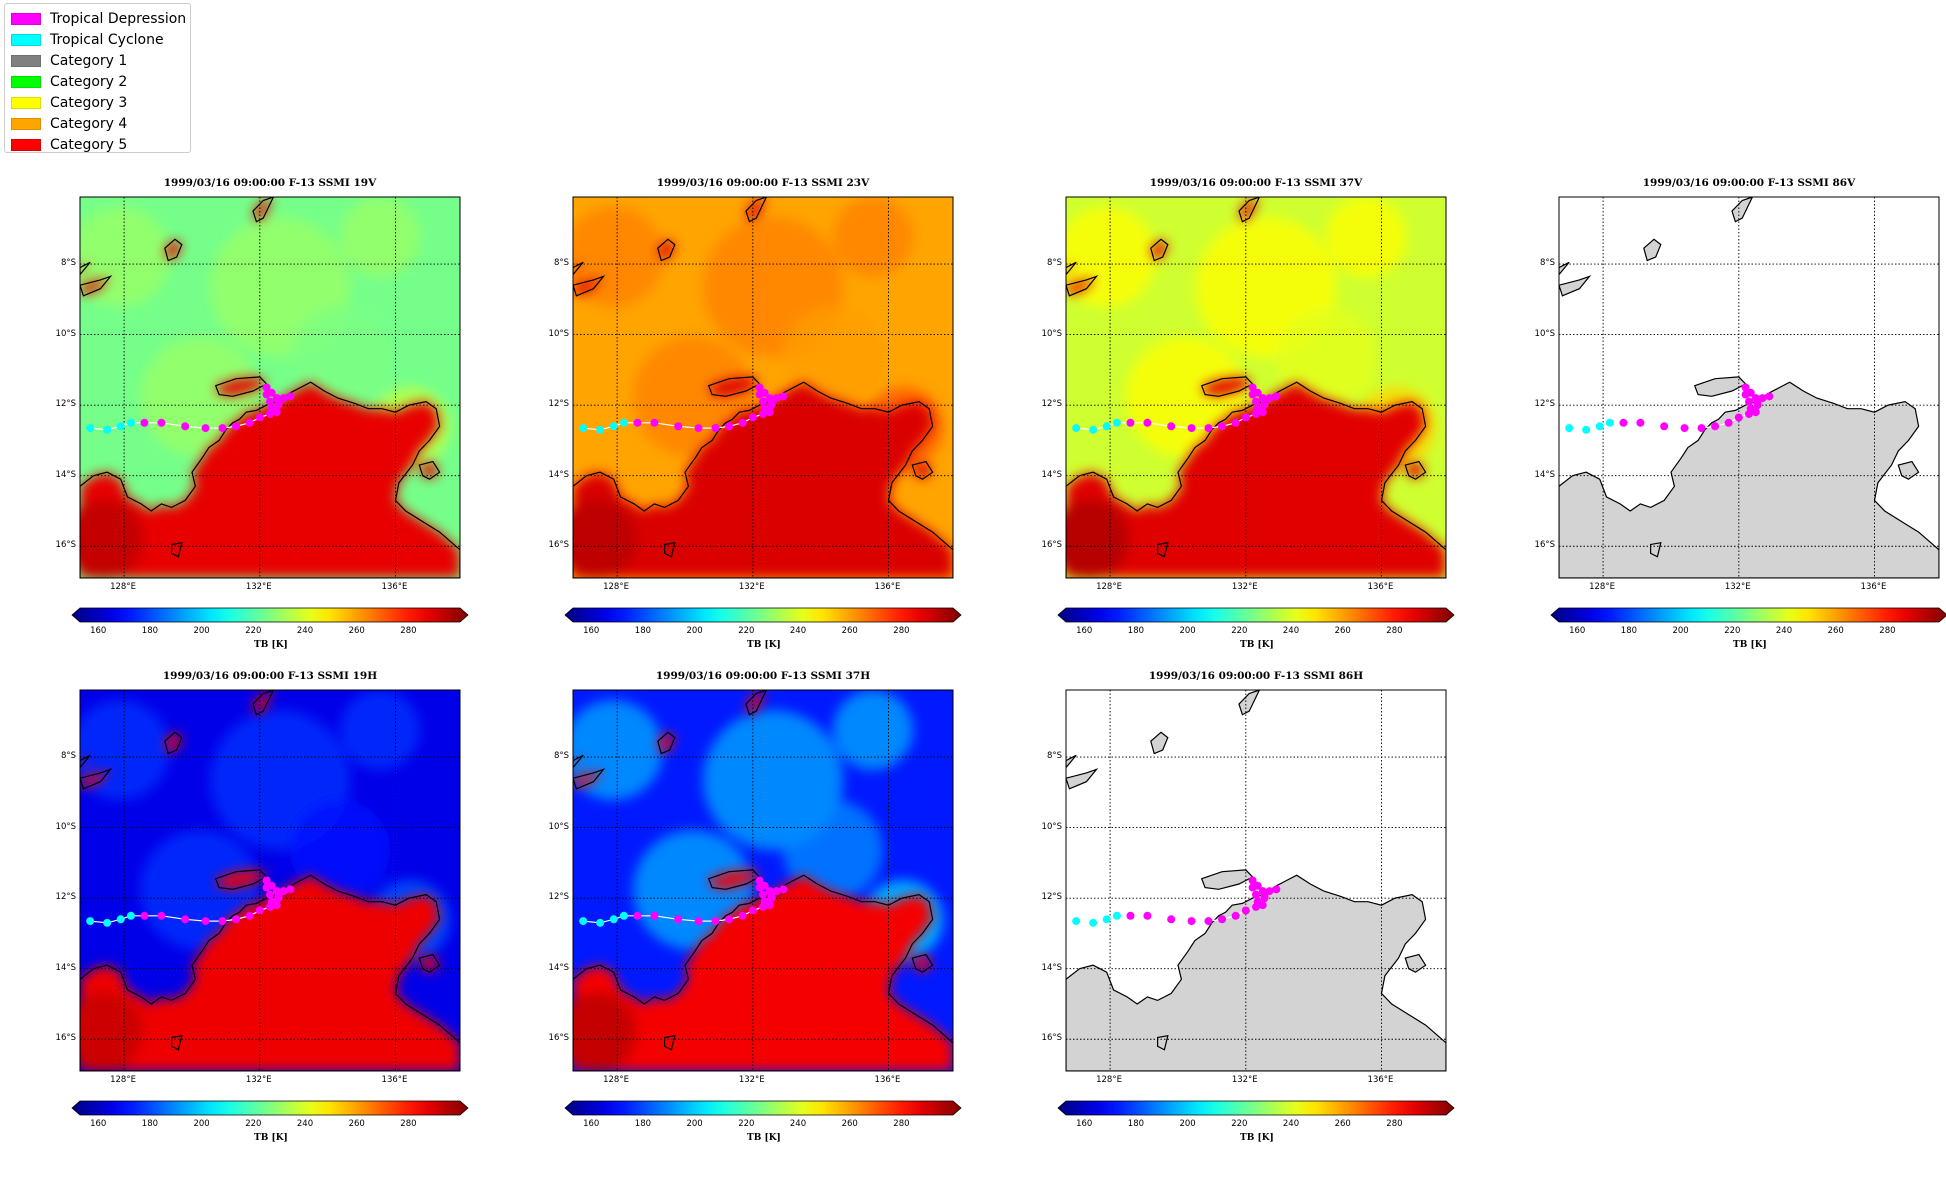 The height and width of the screenshot is (1181, 1946). I want to click on lat-tick-label: 10°S, so click(558, 826).